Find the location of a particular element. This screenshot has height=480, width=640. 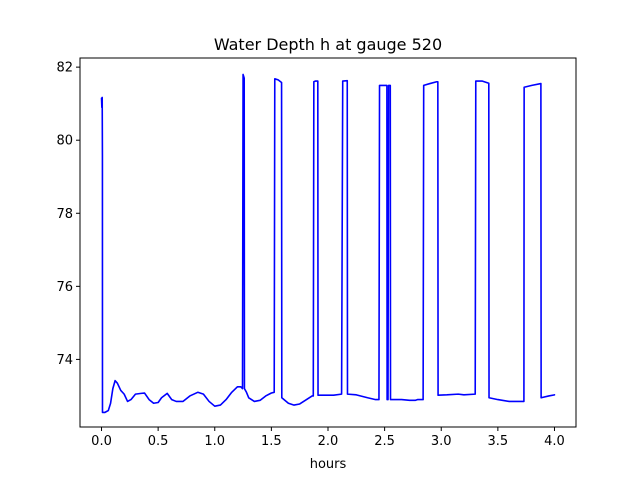

y-axis: 74 76 78 80 82 is located at coordinates (68, 214).